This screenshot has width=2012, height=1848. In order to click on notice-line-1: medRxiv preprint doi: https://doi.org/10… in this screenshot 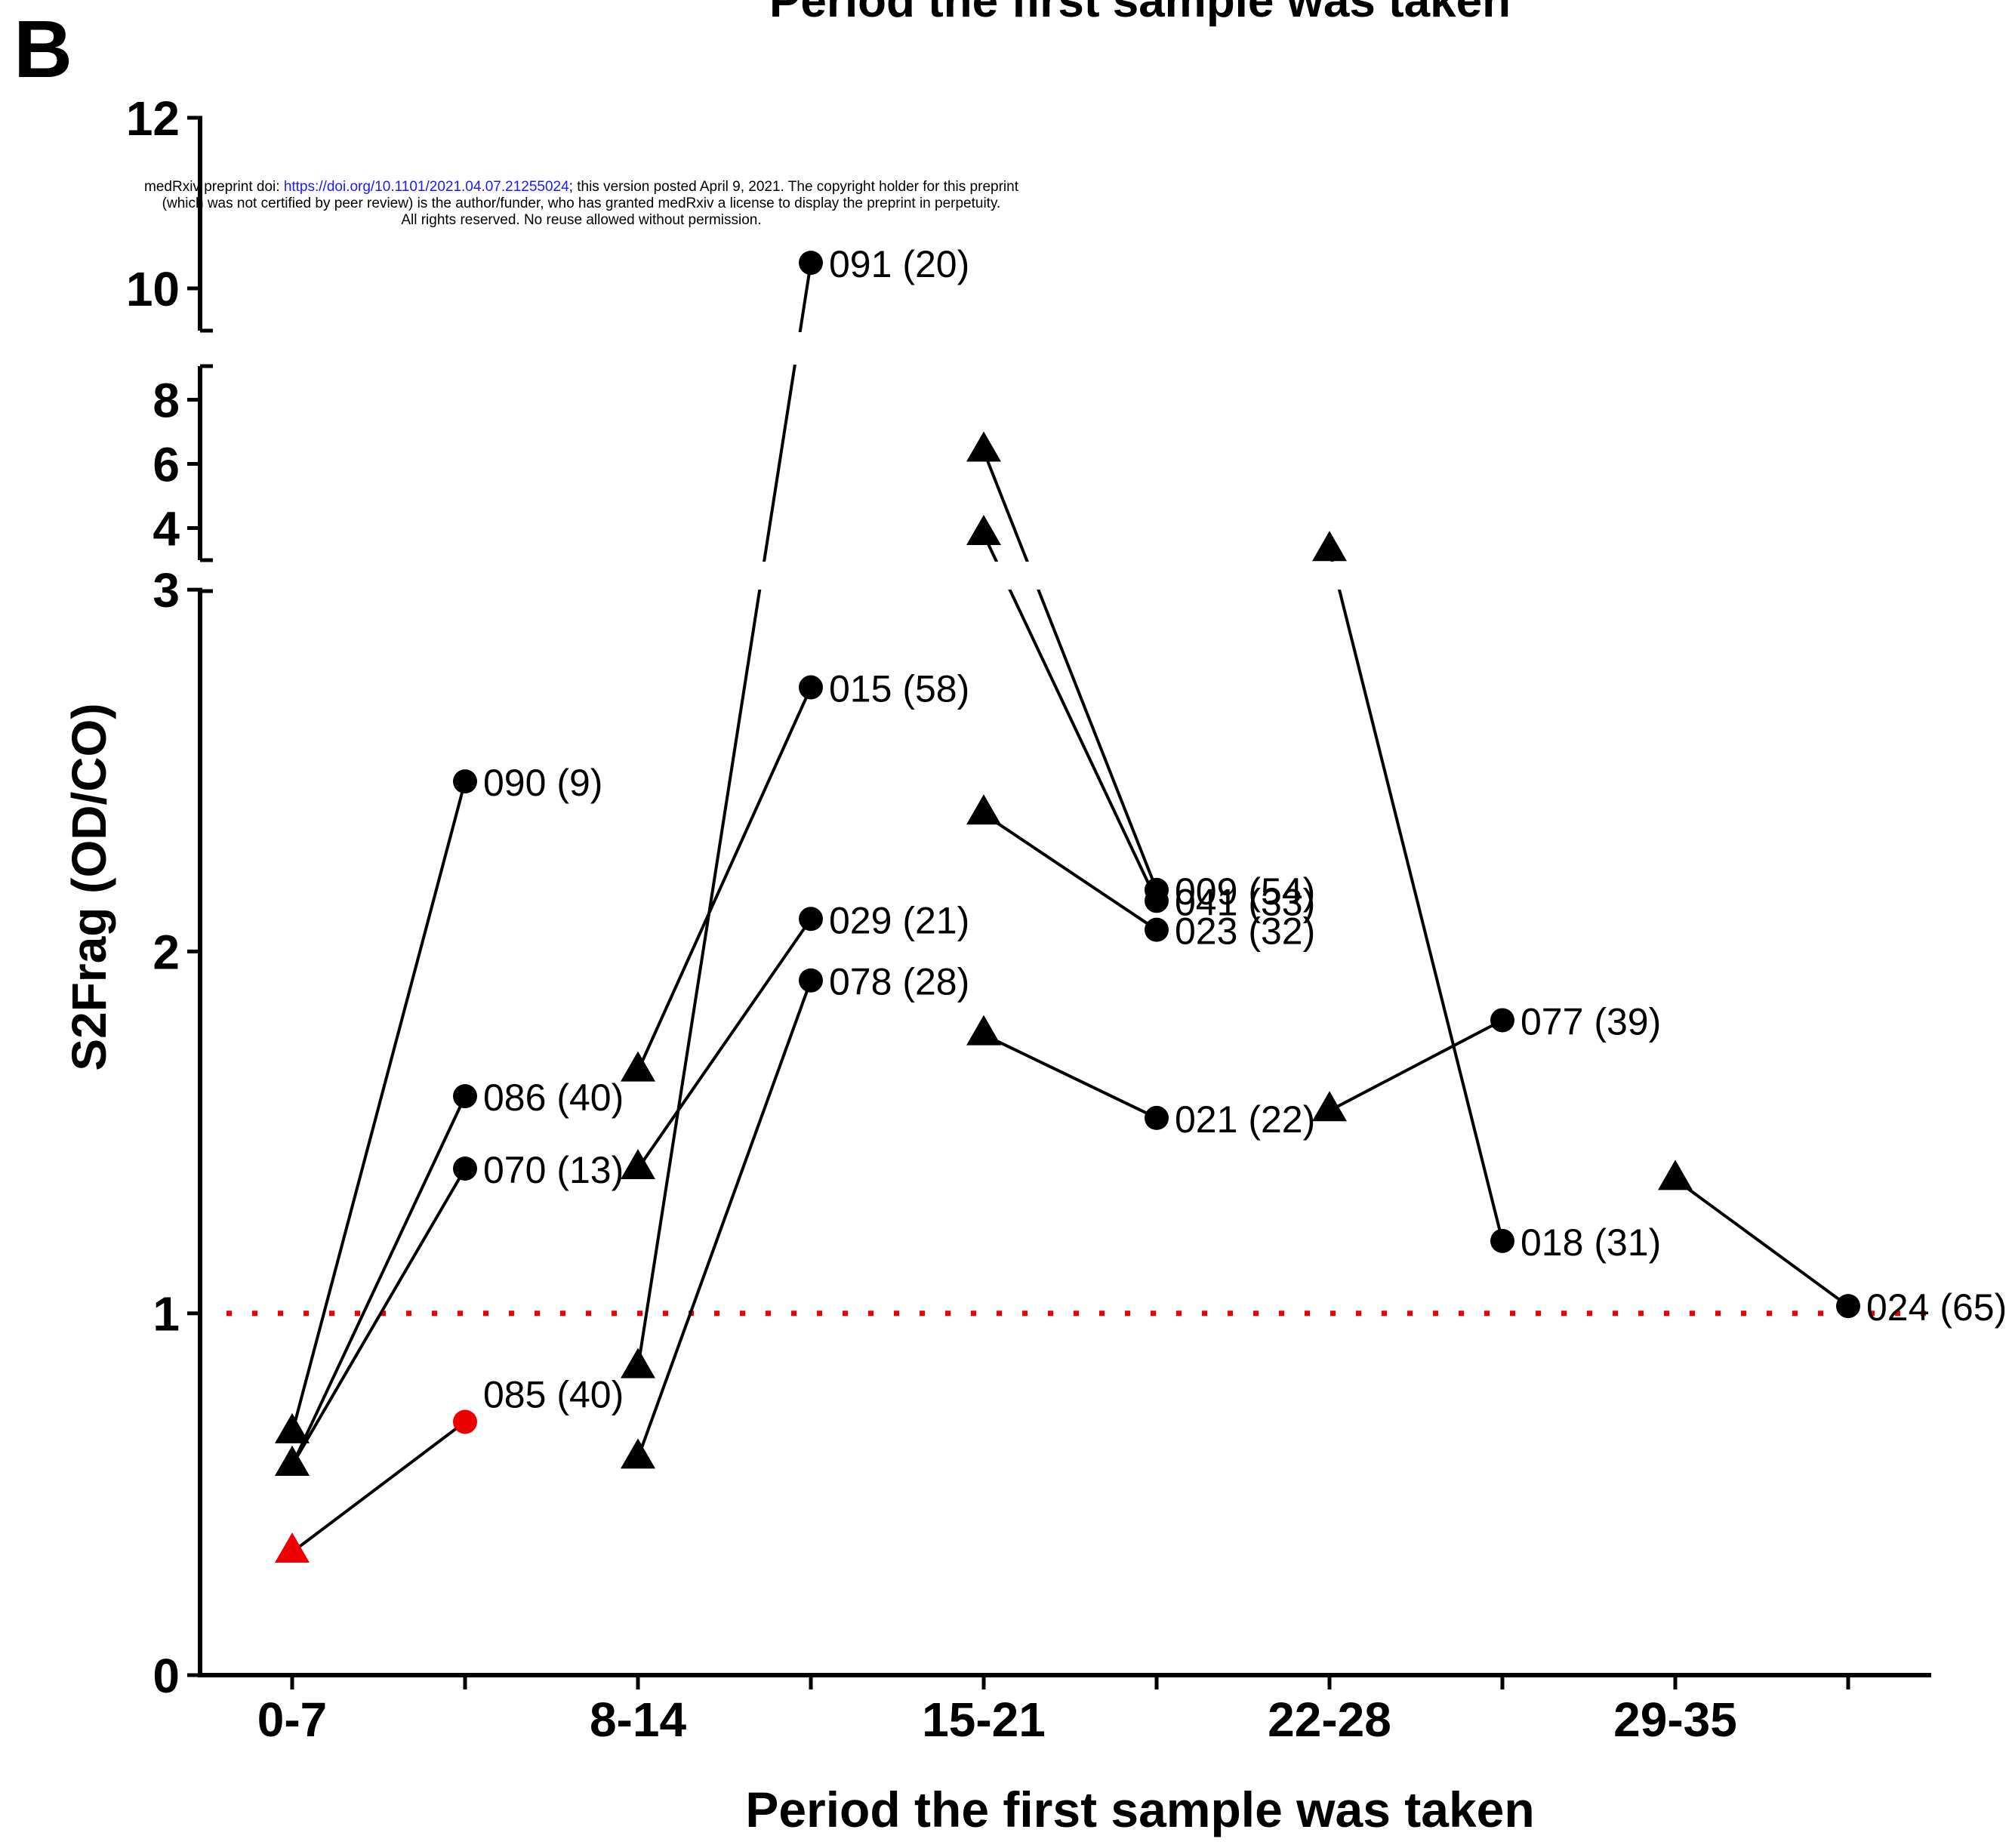, I will do `click(581, 187)`.